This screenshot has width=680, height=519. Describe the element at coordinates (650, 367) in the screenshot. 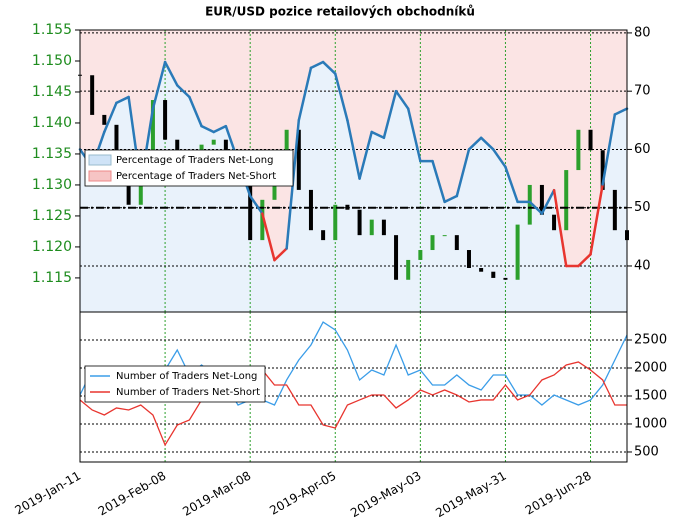

I see `y-tick-label: 2000` at that location.